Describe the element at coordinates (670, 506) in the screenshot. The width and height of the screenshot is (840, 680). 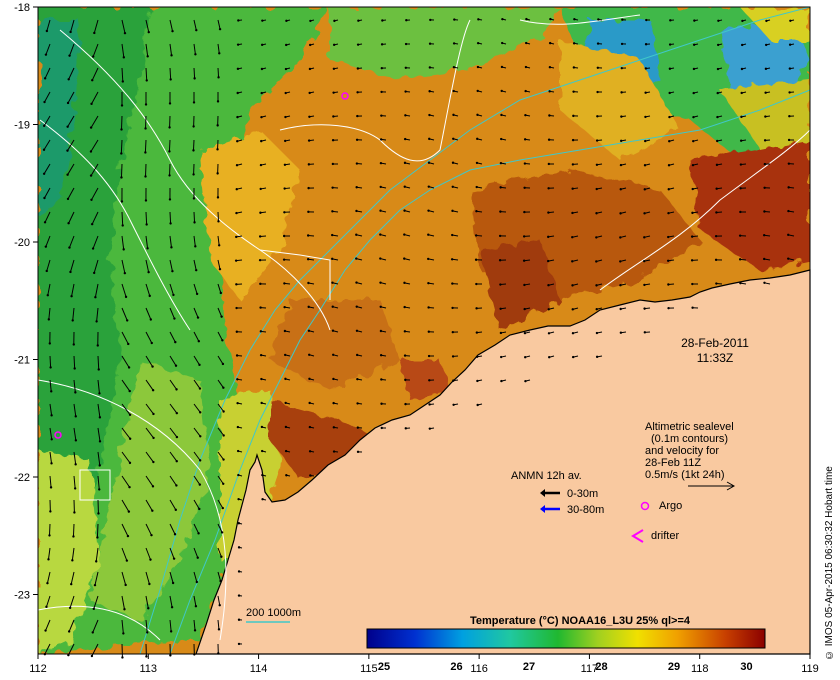
I see `argo-label: Argo` at that location.